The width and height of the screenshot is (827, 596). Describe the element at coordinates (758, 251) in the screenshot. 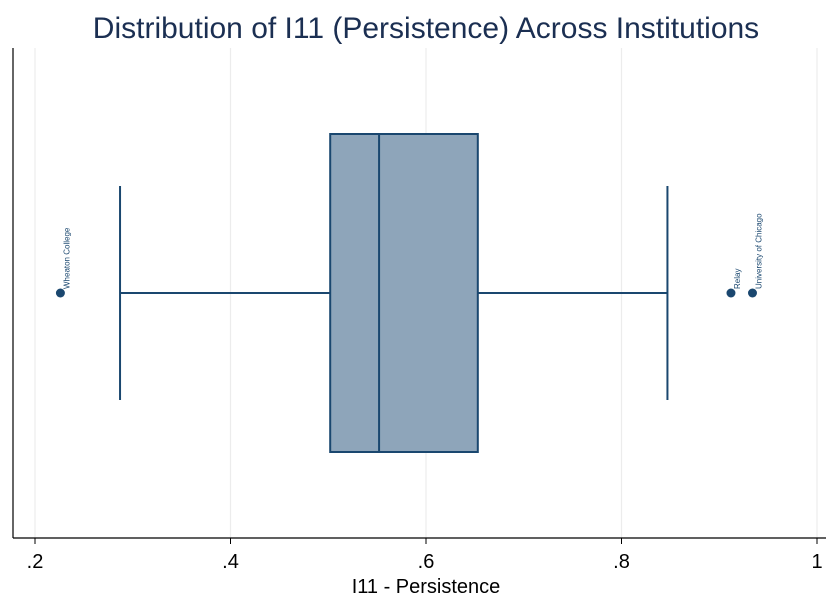

I see `outlier-label: University of Chicago` at that location.